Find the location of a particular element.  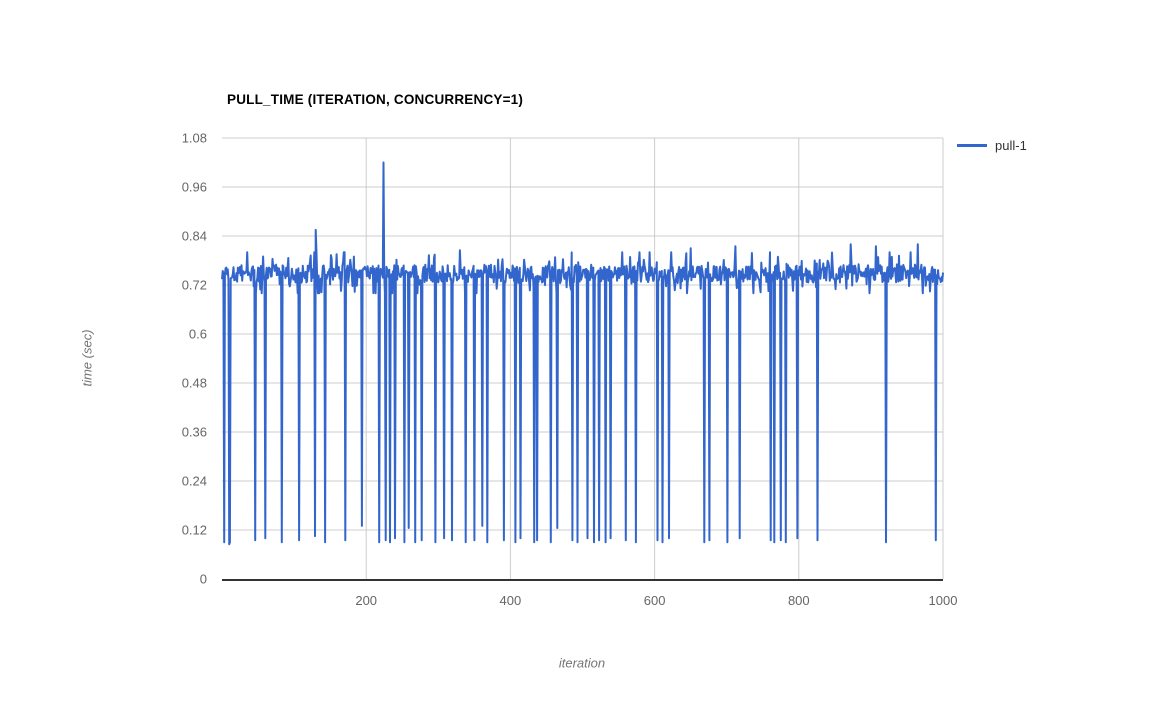

y-tick-label: 0.36 is located at coordinates (194, 432).